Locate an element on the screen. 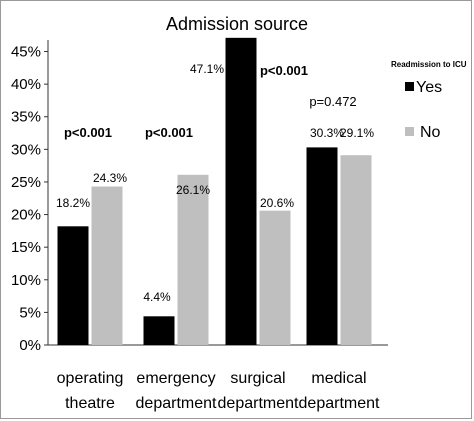 This screenshot has width=474, height=421. y-tick-label: 15% is located at coordinates (26, 247).